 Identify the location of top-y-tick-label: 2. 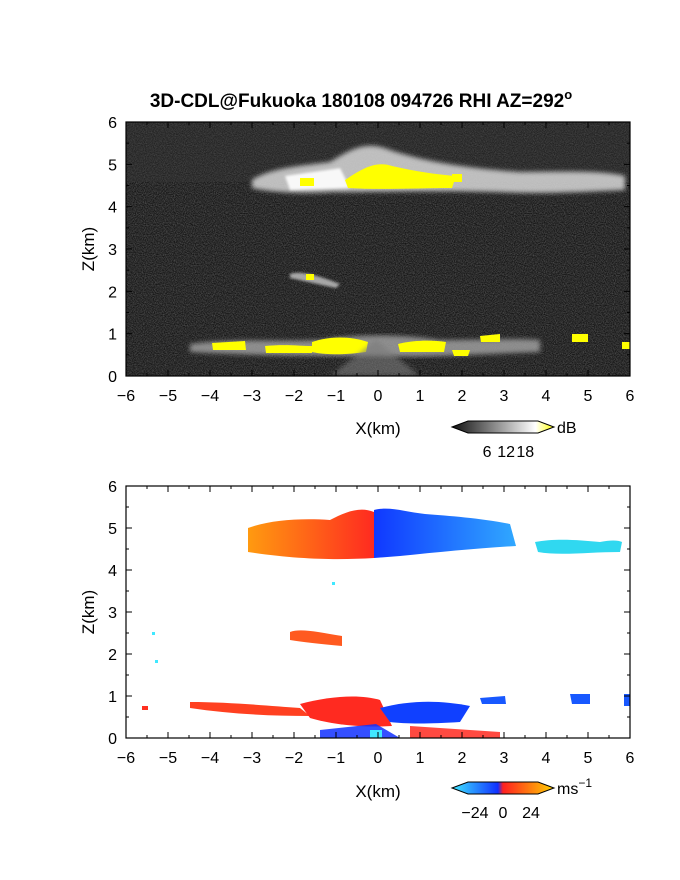
(112, 292).